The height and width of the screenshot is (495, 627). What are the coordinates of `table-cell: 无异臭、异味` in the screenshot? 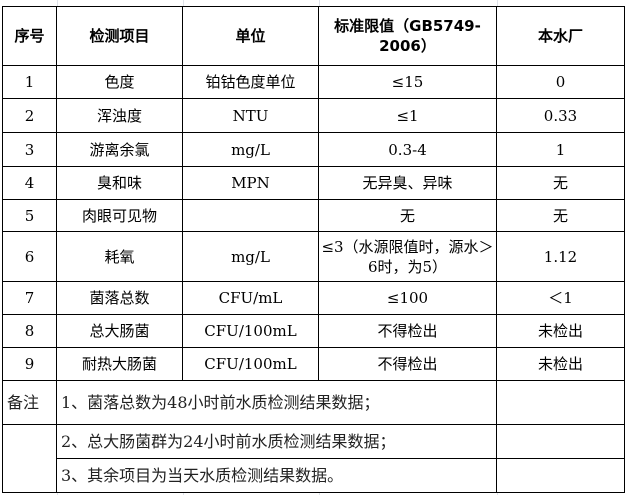 It's located at (407, 183).